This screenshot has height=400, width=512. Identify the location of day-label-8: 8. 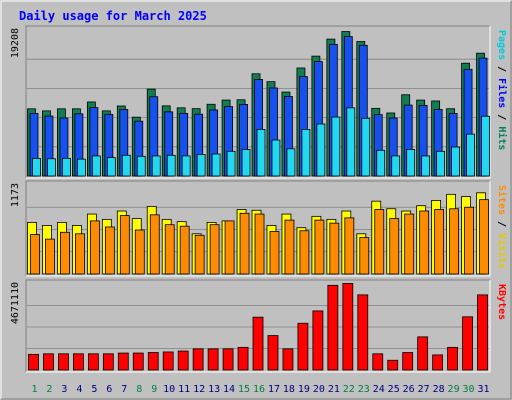
(139, 389).